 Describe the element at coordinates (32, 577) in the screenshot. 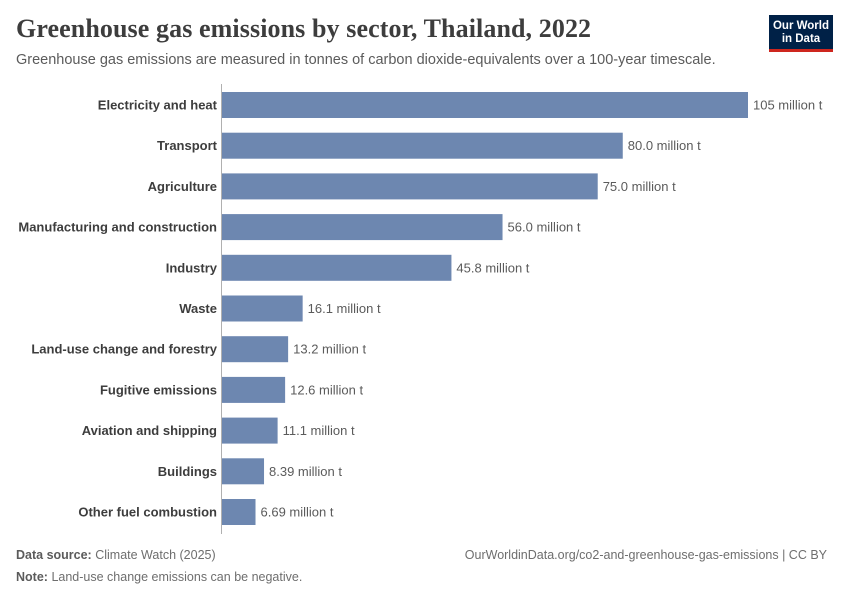

I see `note-label: Note:` at that location.